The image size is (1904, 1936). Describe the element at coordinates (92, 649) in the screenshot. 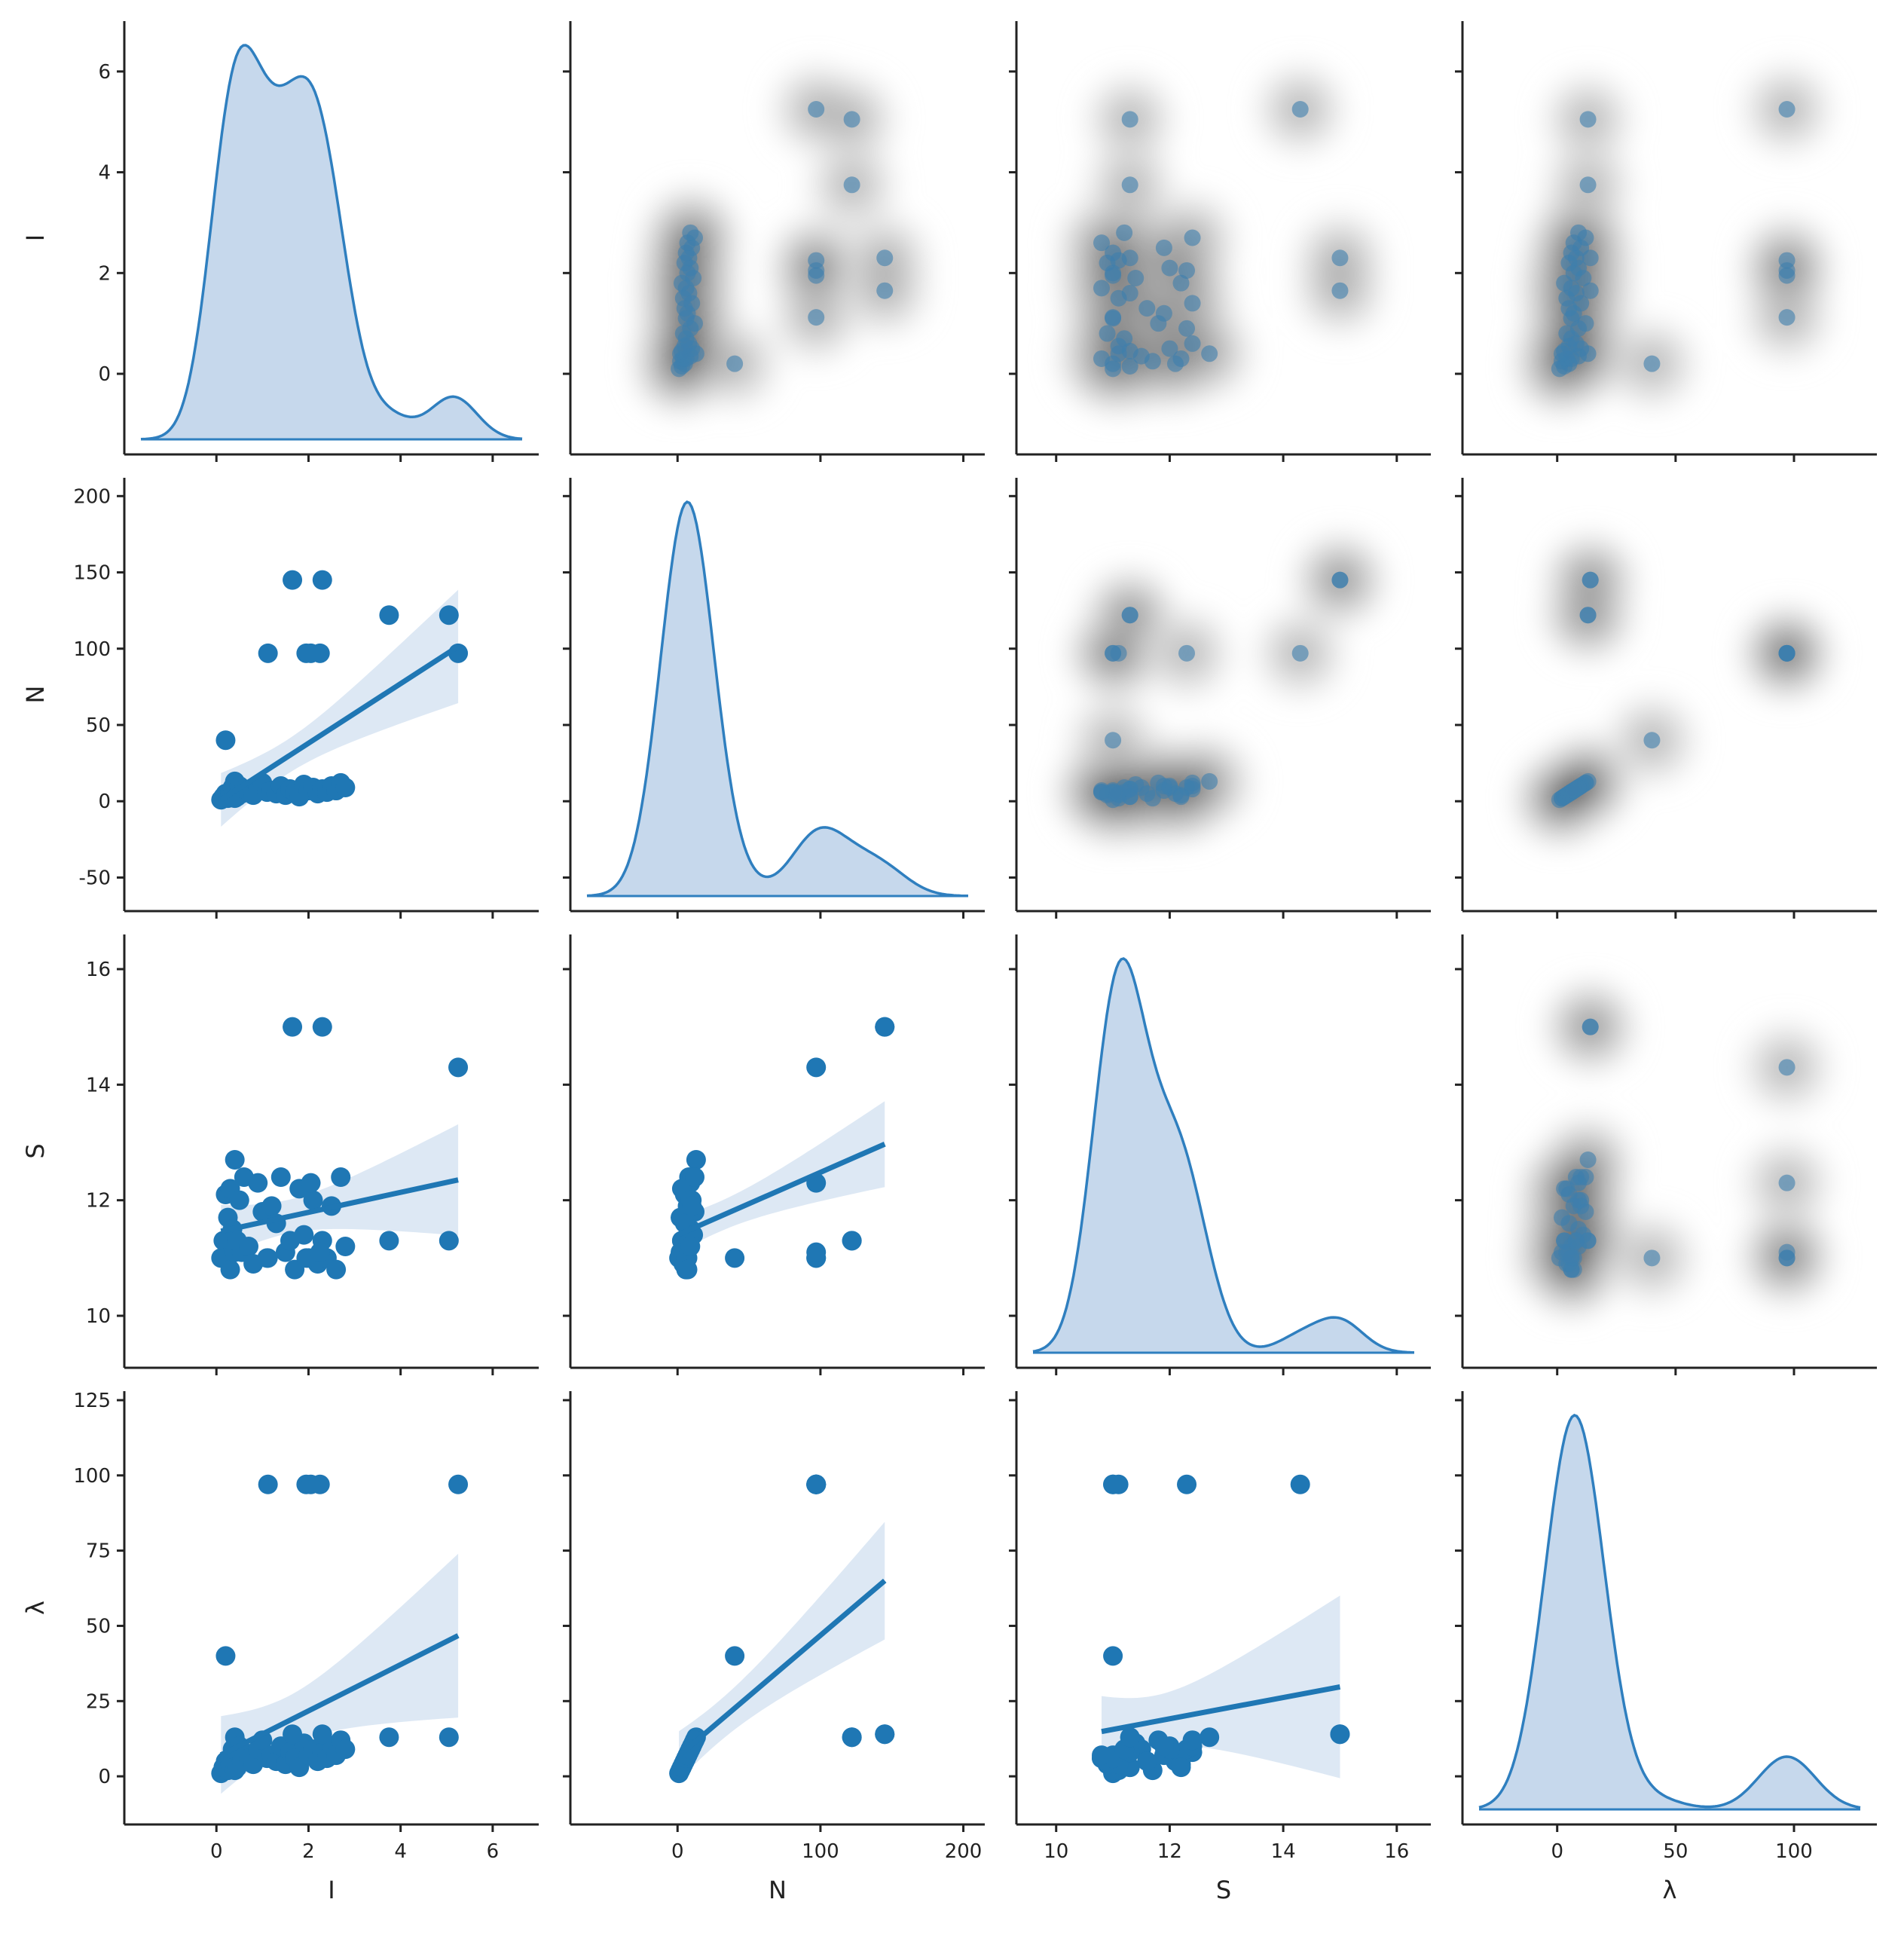

I see `y-tick-label: 100` at that location.